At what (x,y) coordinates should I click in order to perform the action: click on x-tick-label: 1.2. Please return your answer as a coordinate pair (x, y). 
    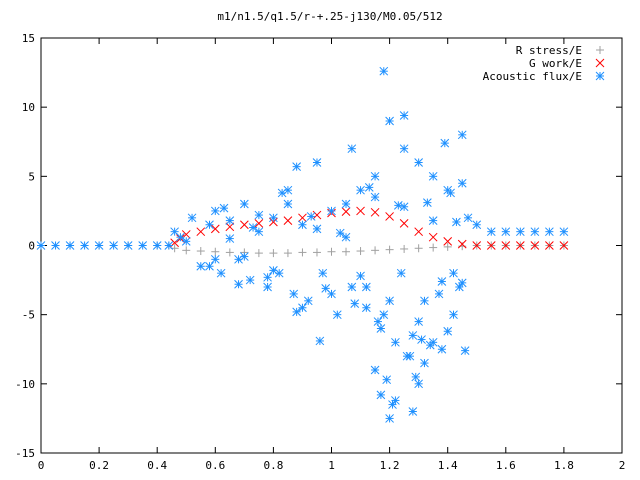
    Looking at the image, I should click on (390, 465).